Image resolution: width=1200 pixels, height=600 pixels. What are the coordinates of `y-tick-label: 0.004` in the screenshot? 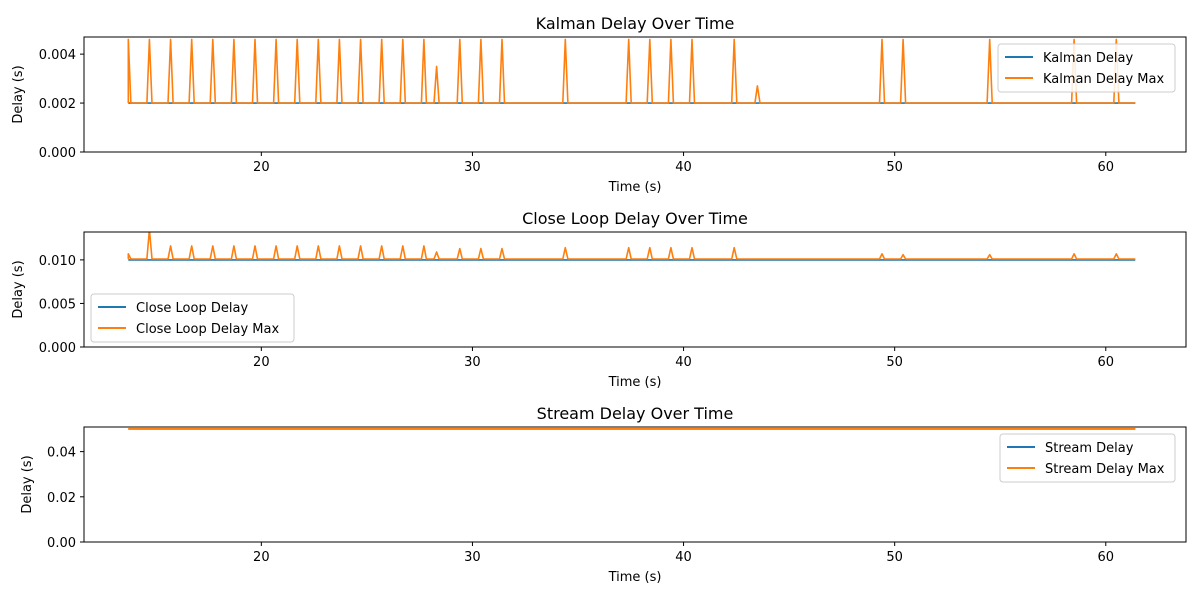 It's located at (57, 55).